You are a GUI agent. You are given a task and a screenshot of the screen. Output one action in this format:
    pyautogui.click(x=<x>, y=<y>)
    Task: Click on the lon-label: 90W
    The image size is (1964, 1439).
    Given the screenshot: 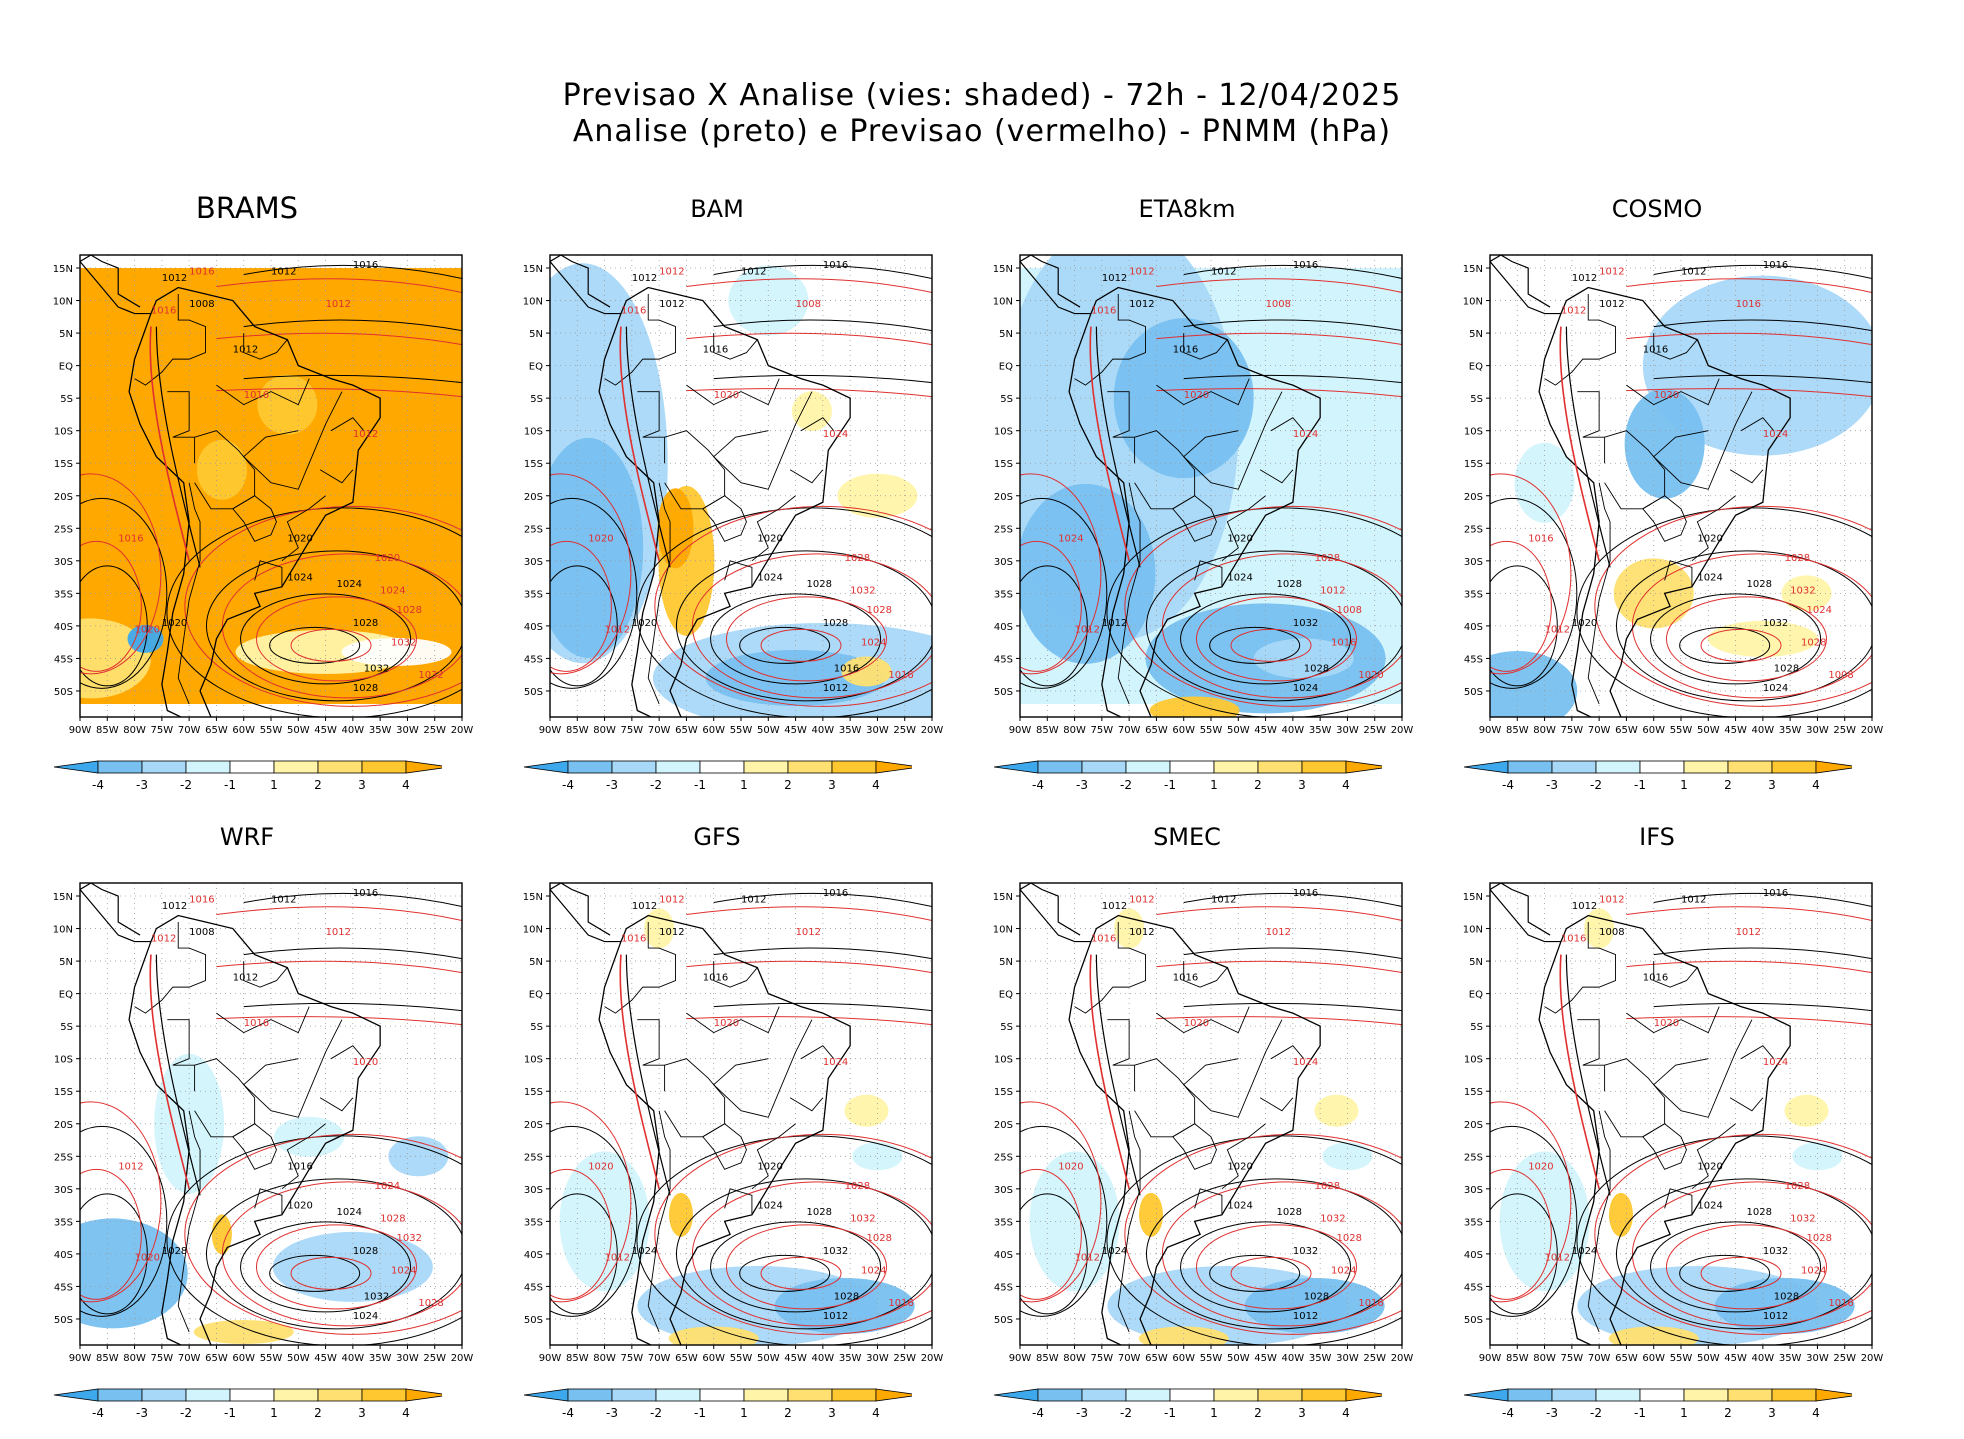 What is the action you would take?
    pyautogui.click(x=550, y=1358)
    